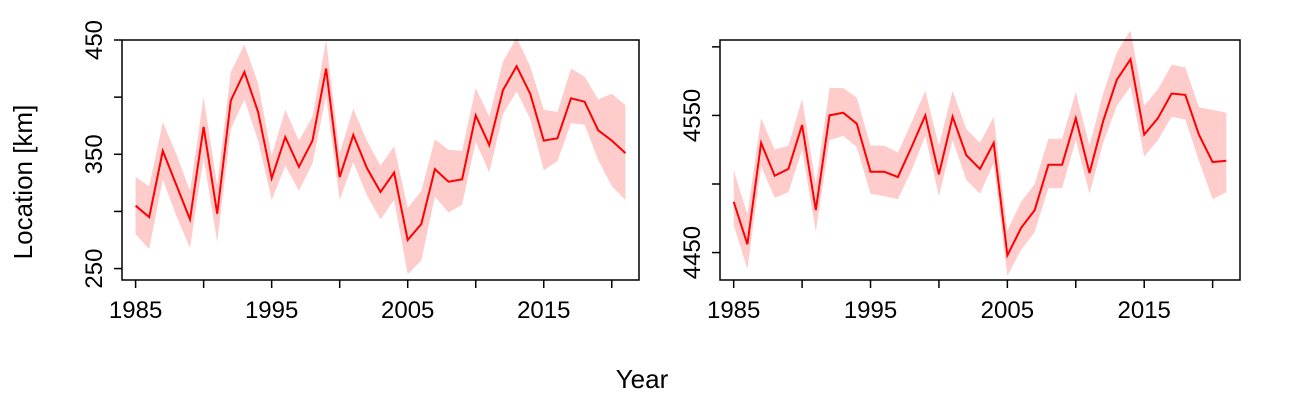 This screenshot has width=1300, height=400. I want to click on y-tick-label: 350, so click(94, 154).